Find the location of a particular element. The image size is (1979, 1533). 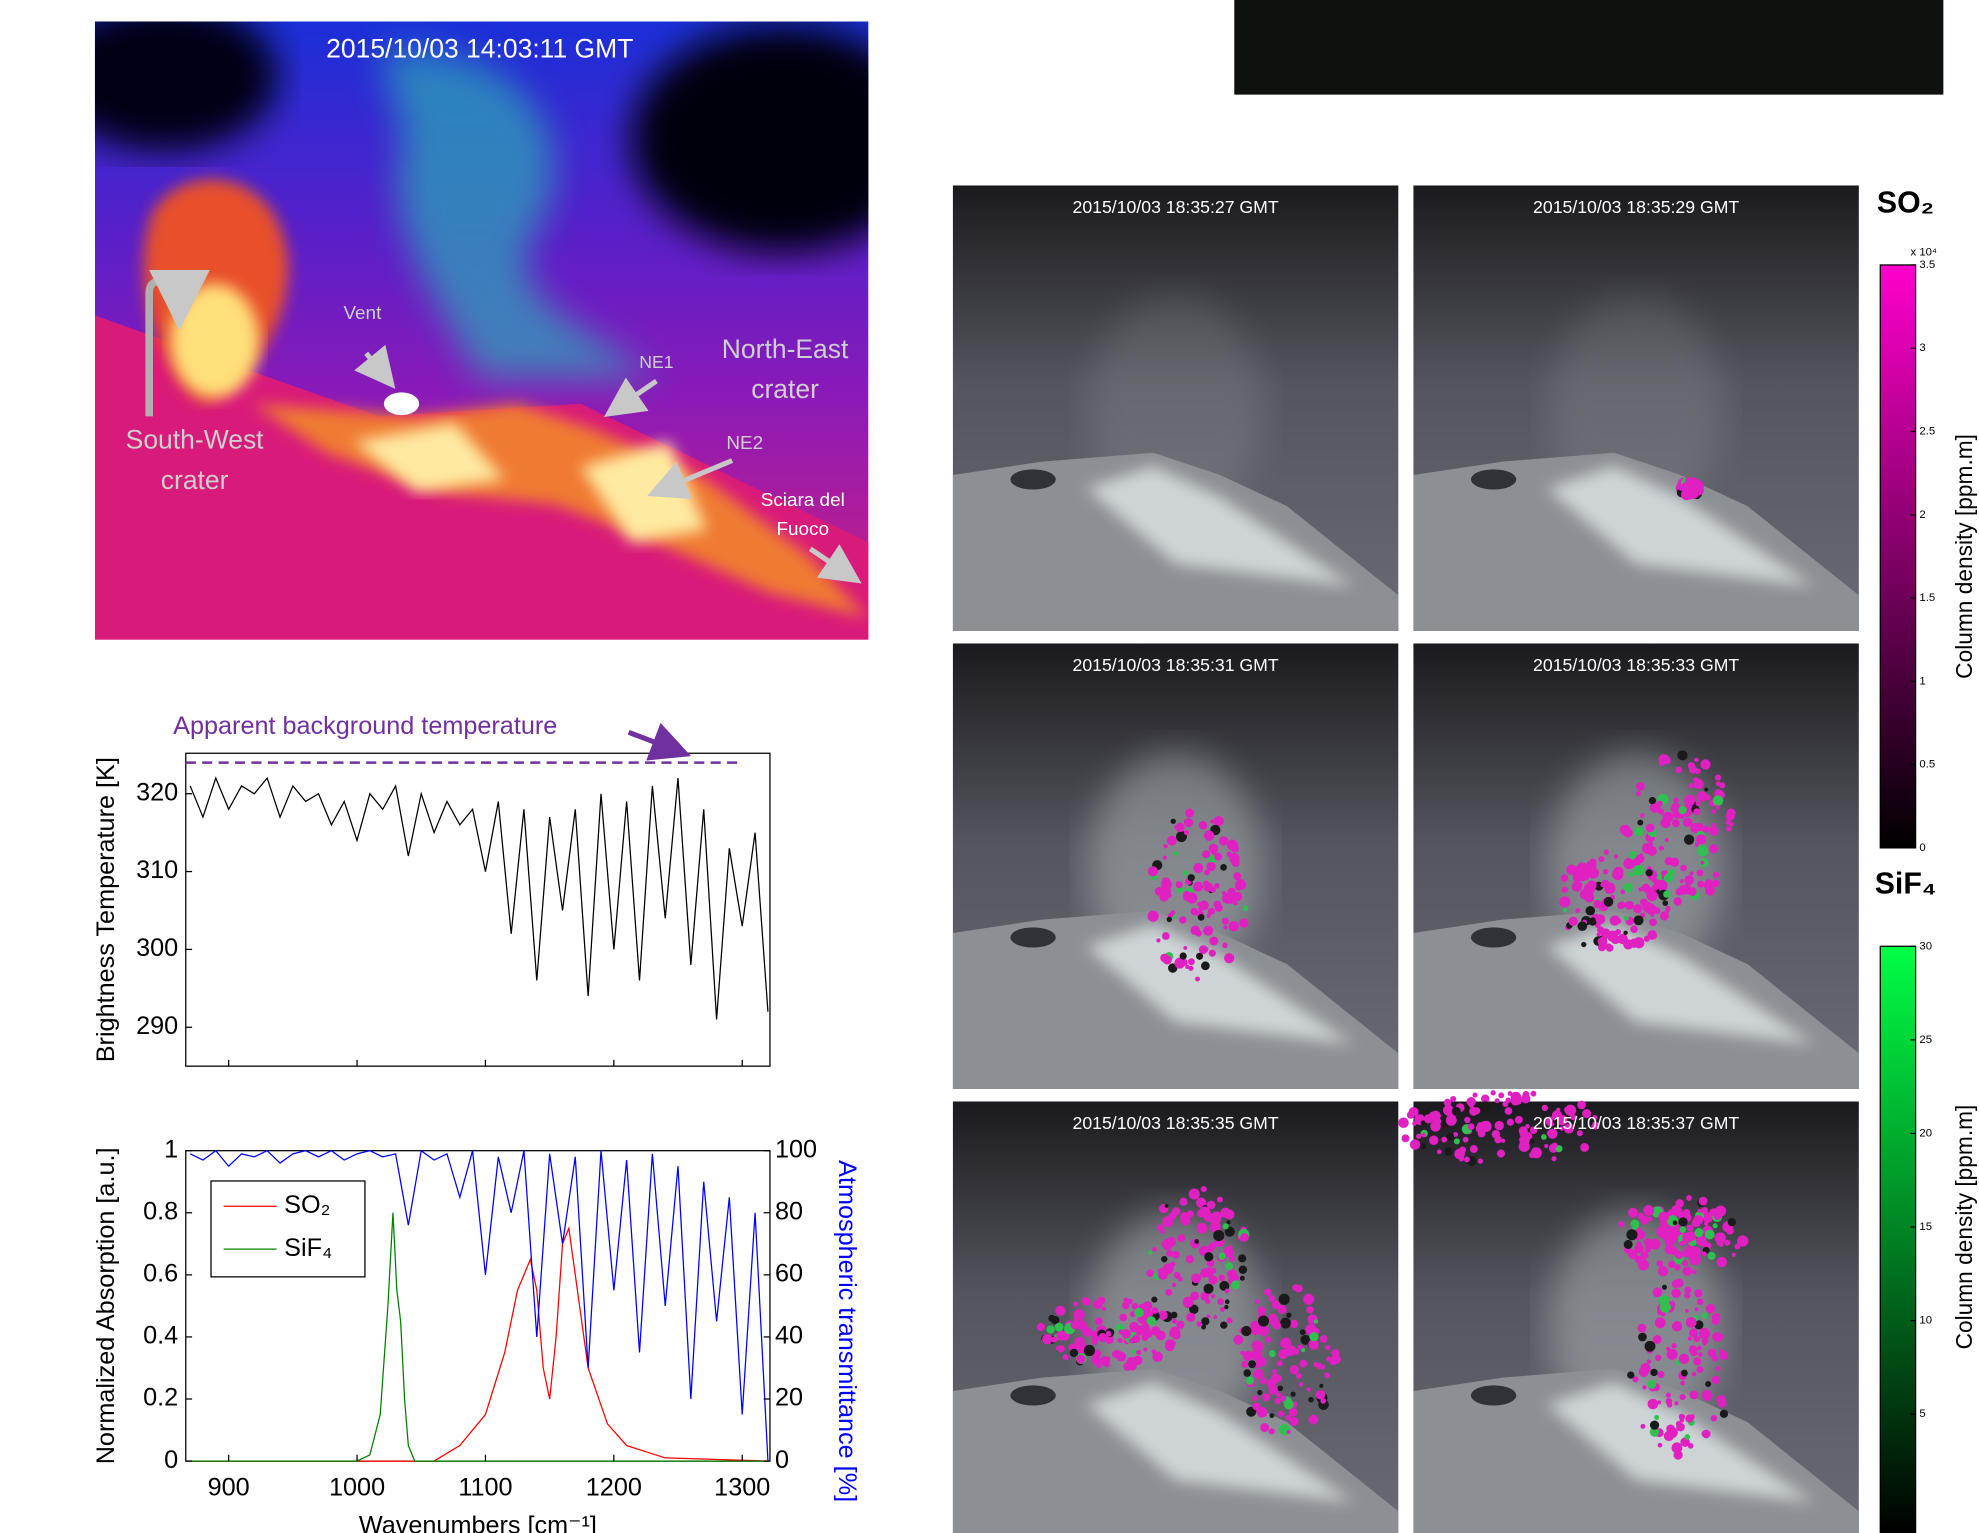

image-label: North-East is located at coordinates (785, 349).